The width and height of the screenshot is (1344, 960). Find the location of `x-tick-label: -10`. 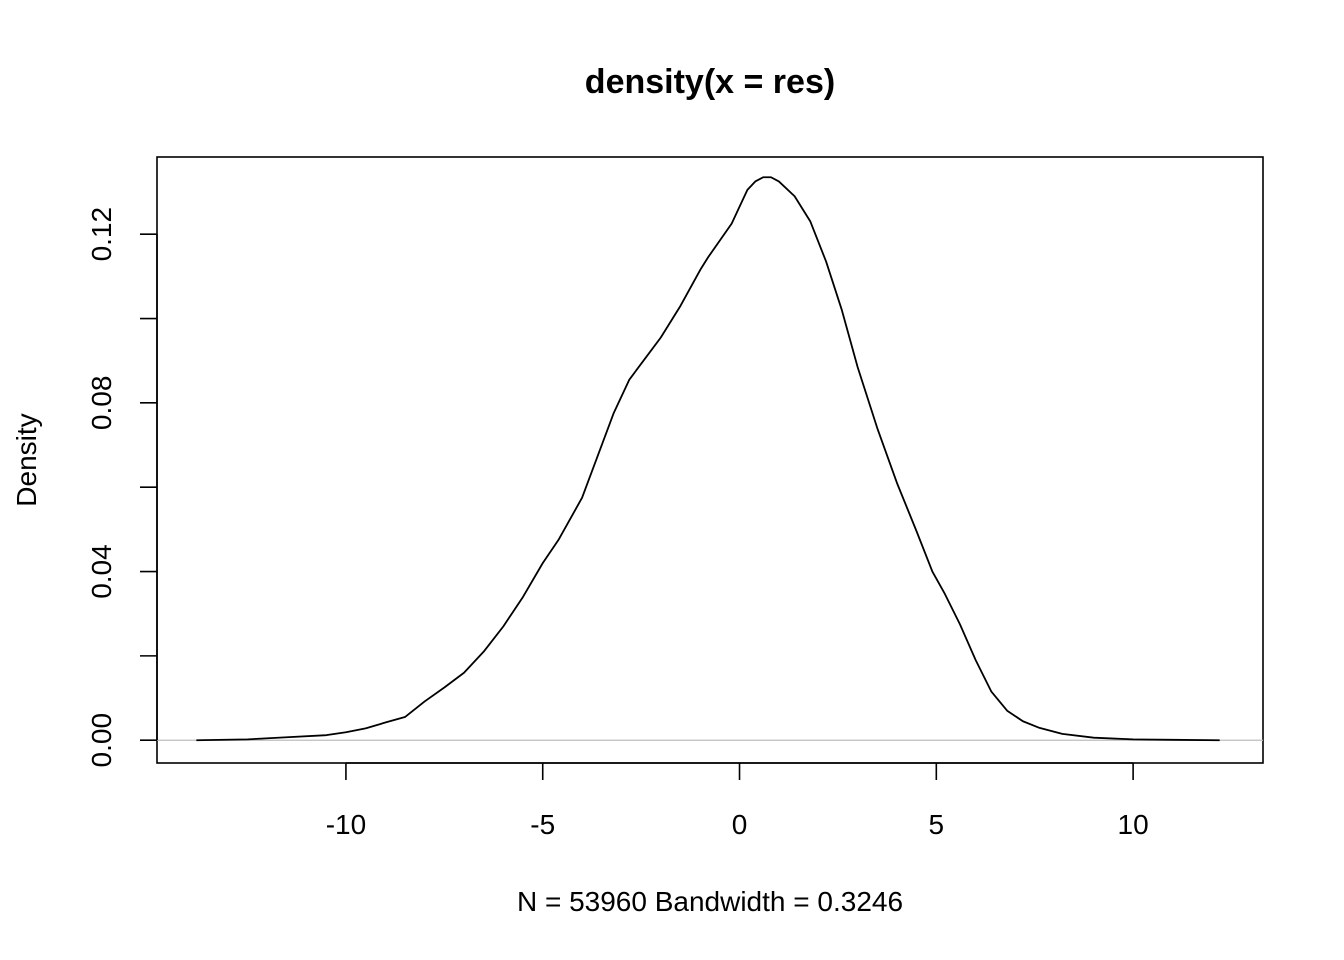

x-tick-label: -10 is located at coordinates (346, 824).